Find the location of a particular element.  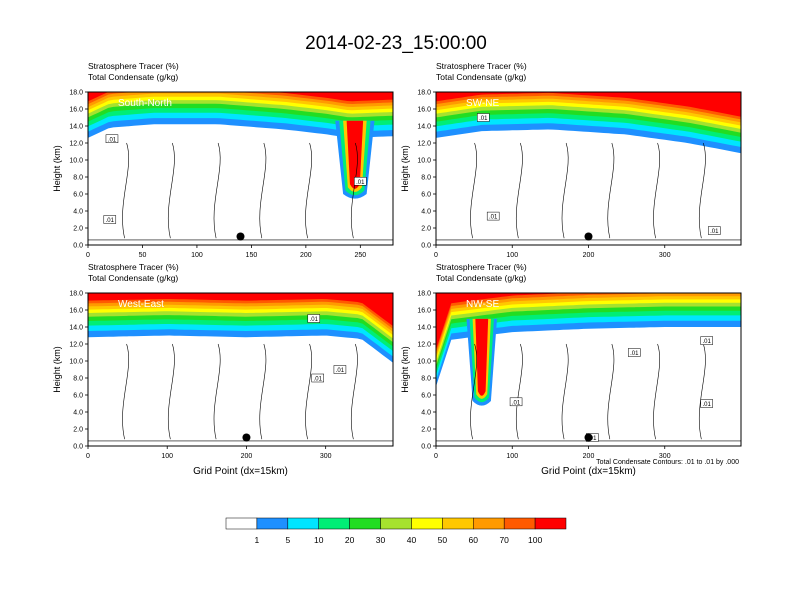

x-tick-label: 50 is located at coordinates (143, 255).